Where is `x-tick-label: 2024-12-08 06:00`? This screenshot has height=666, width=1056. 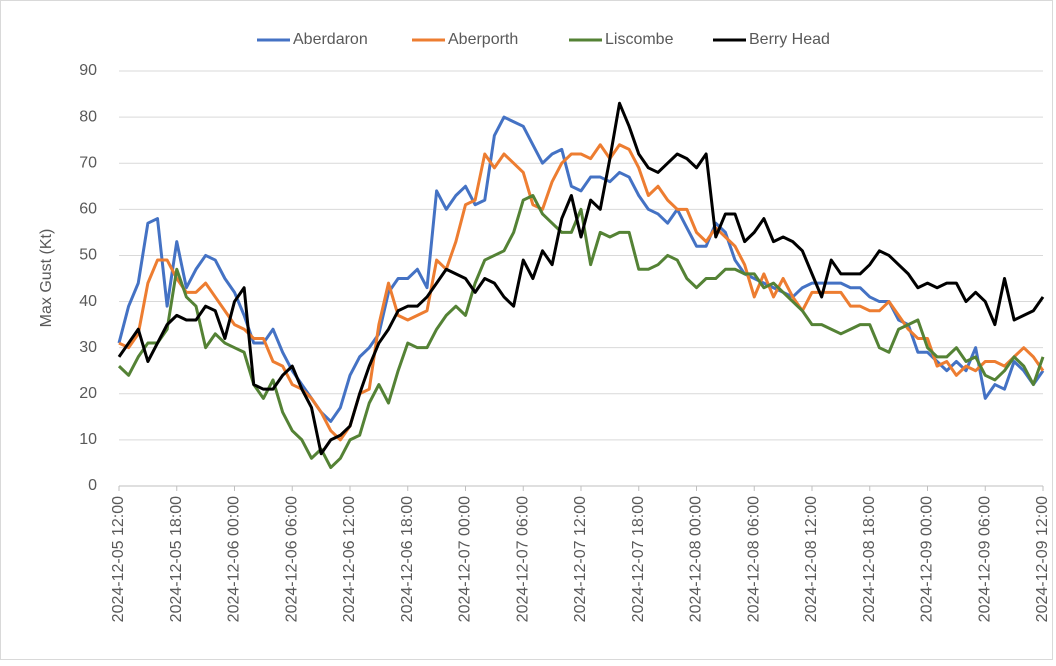
x-tick-label: 2024-12-08 06:00 is located at coordinates (753, 559).